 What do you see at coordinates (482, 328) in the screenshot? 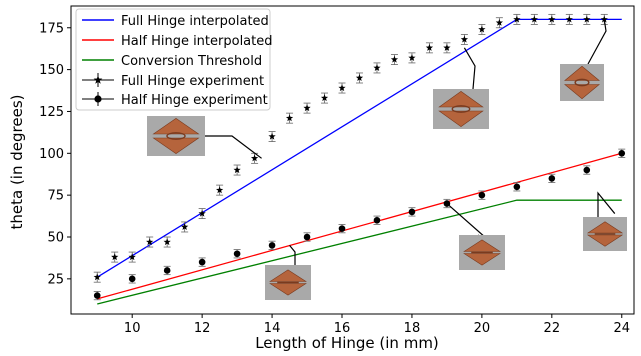
I see `x-tick-label: 20` at bounding box center [482, 328].